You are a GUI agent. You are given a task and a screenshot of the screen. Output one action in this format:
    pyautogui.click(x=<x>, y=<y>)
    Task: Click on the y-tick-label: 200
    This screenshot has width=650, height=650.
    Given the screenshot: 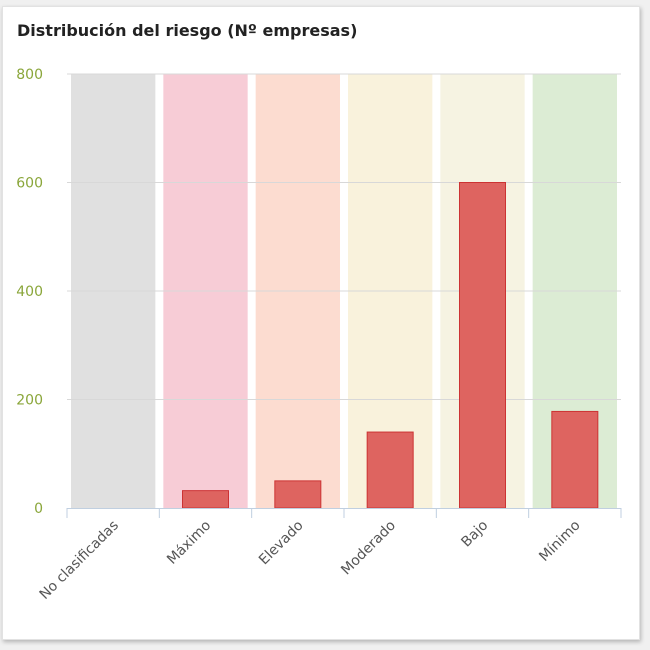 What is the action you would take?
    pyautogui.click(x=29, y=401)
    